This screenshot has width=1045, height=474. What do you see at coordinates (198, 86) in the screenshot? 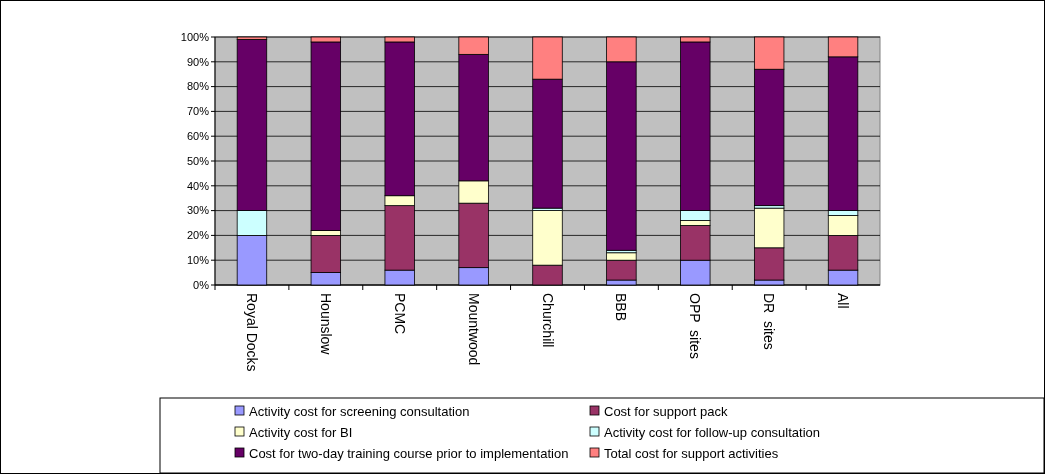
I see `y-tick-label: 80%` at bounding box center [198, 86].